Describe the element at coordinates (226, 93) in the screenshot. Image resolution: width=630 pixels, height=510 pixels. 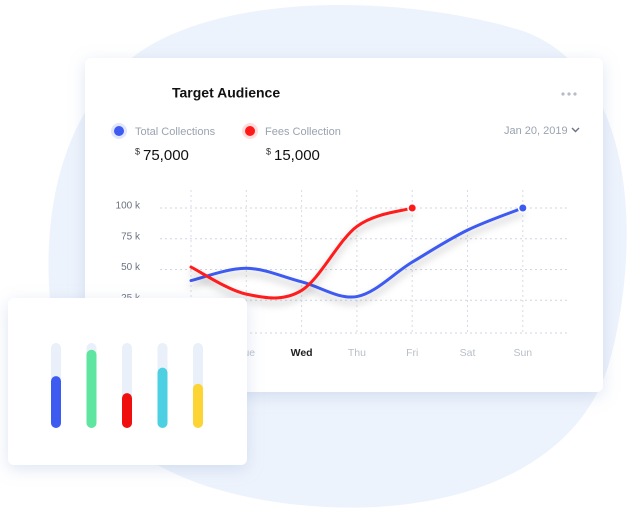
I see `card-title: Target Audience` at that location.